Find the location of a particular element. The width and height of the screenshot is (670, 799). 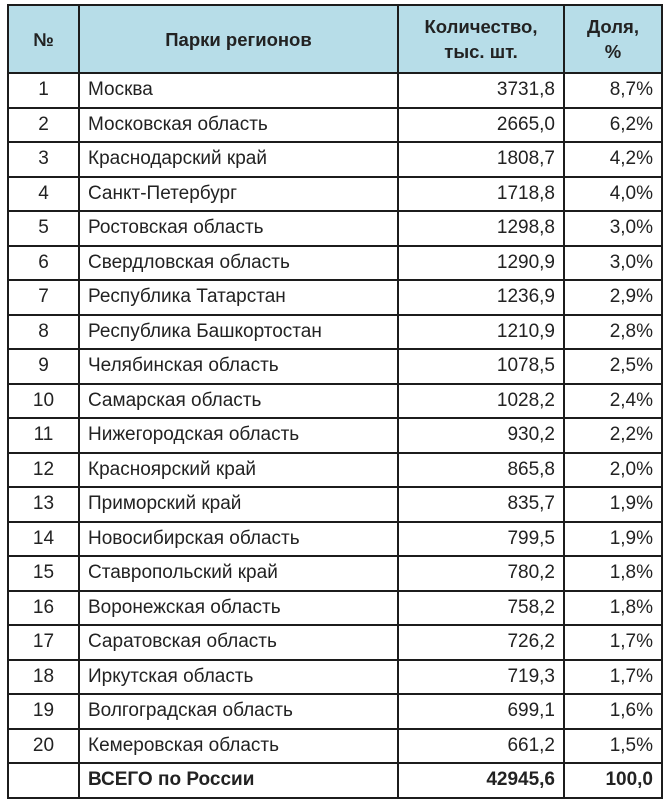

row-number-cell: 6 is located at coordinates (43, 262).